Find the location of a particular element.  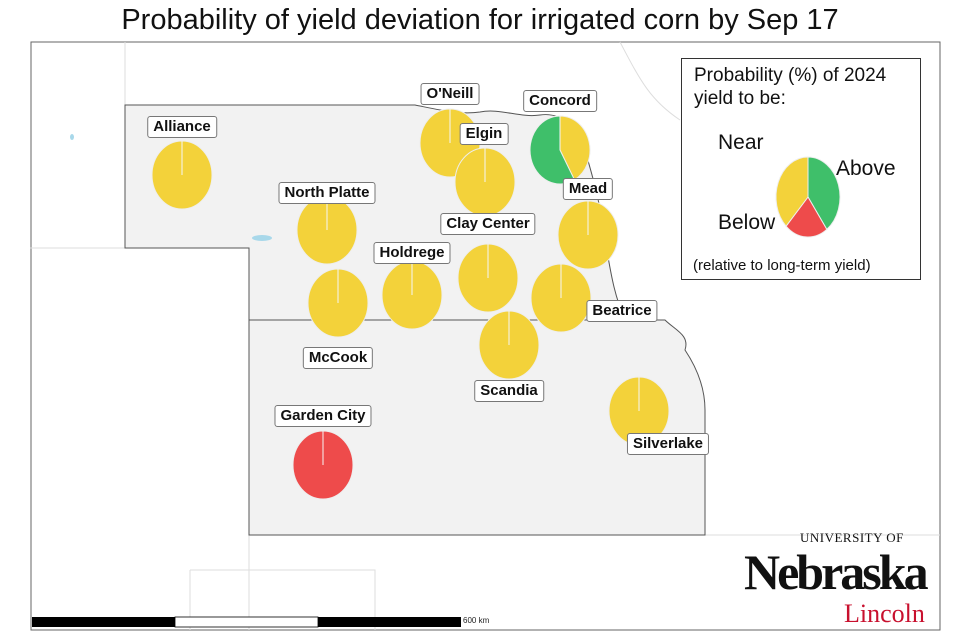

legend-title-line: yield to be: is located at coordinates (740, 98).